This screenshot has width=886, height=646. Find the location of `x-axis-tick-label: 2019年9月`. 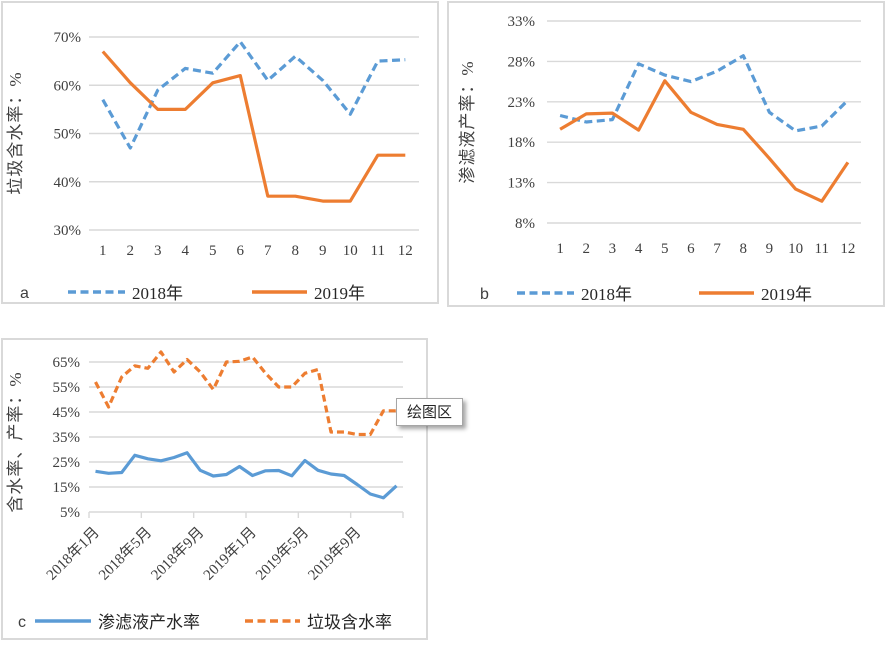

x-axis-tick-label: 2019年9月 is located at coordinates (335, 554).